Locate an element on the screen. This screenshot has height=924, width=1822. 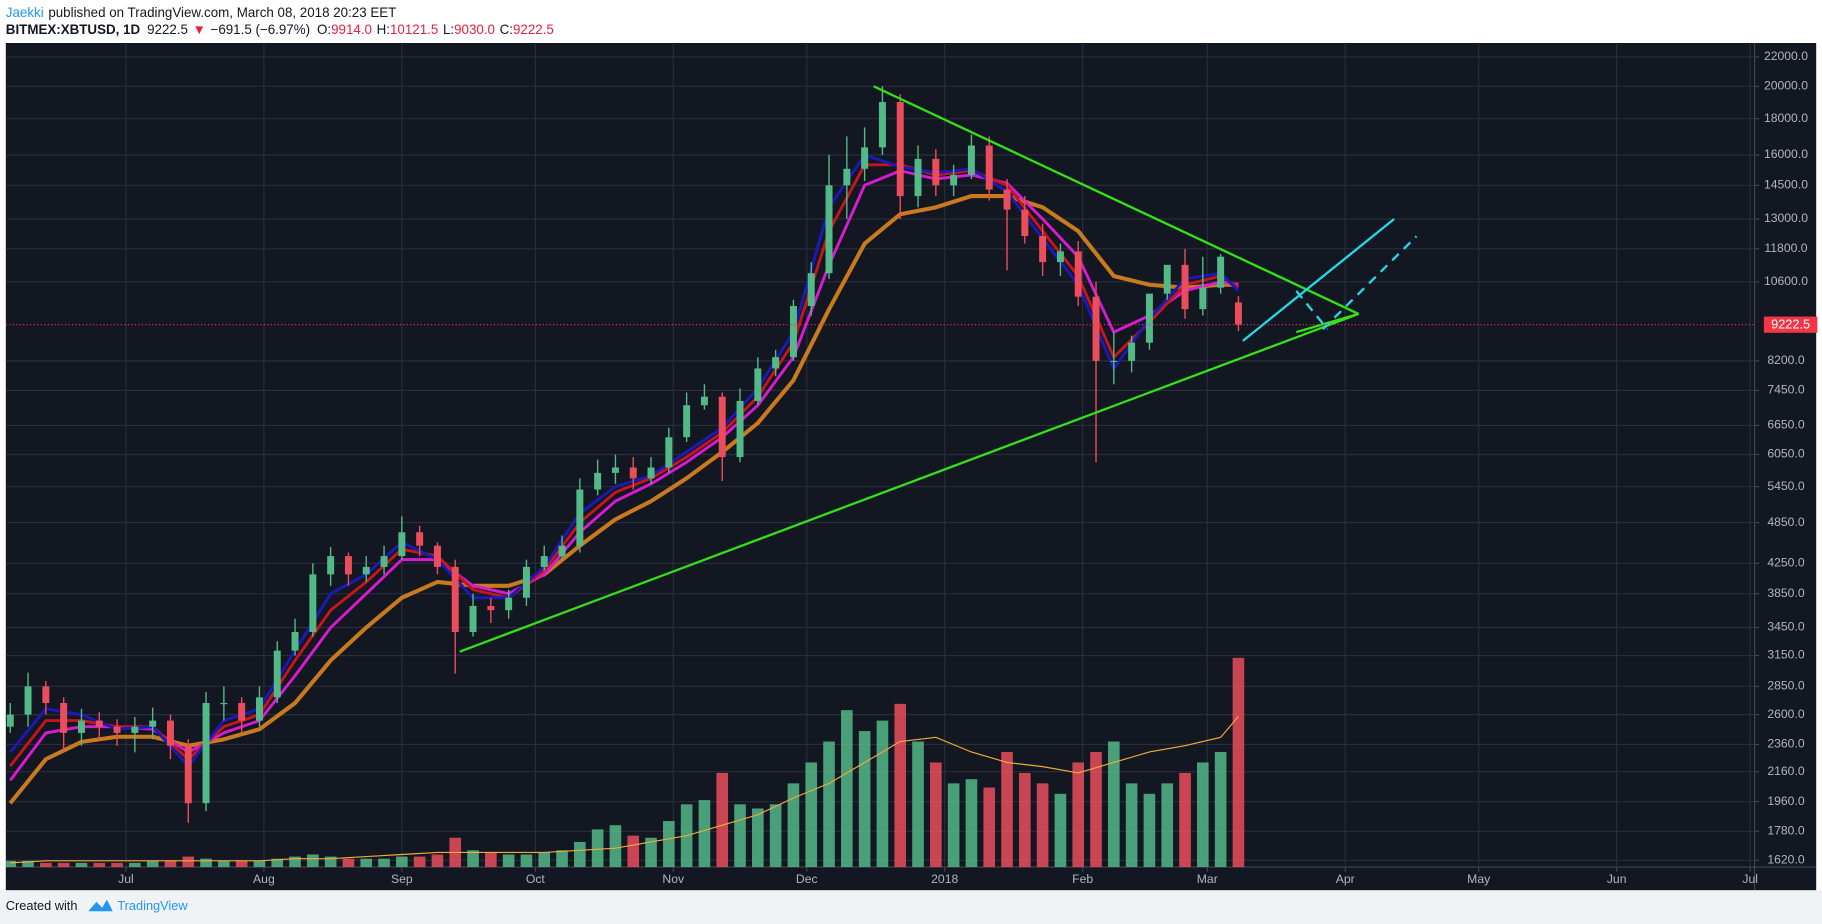
ohlc-value: 9222.5 is located at coordinates (533, 29).